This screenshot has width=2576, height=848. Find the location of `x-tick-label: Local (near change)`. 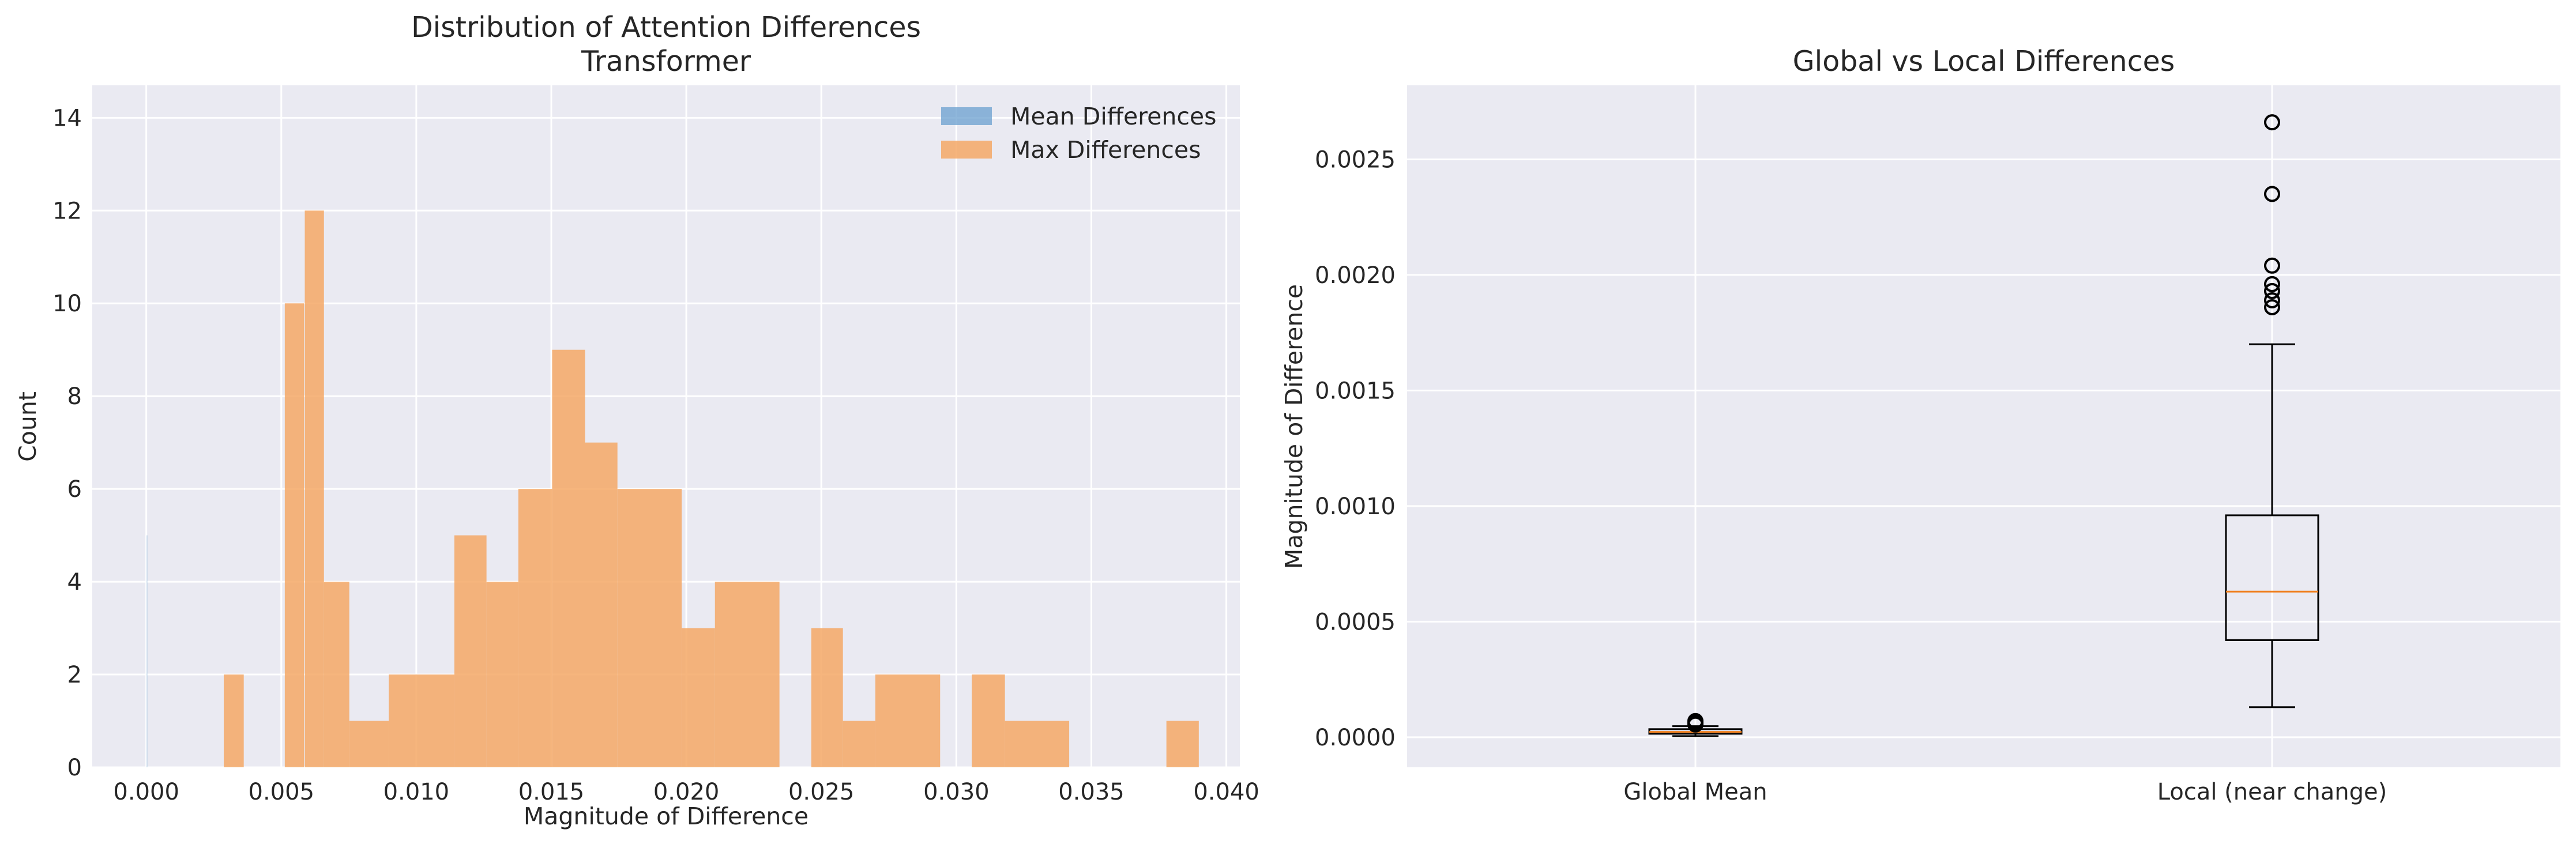

x-tick-label: Local (near change) is located at coordinates (2272, 792).